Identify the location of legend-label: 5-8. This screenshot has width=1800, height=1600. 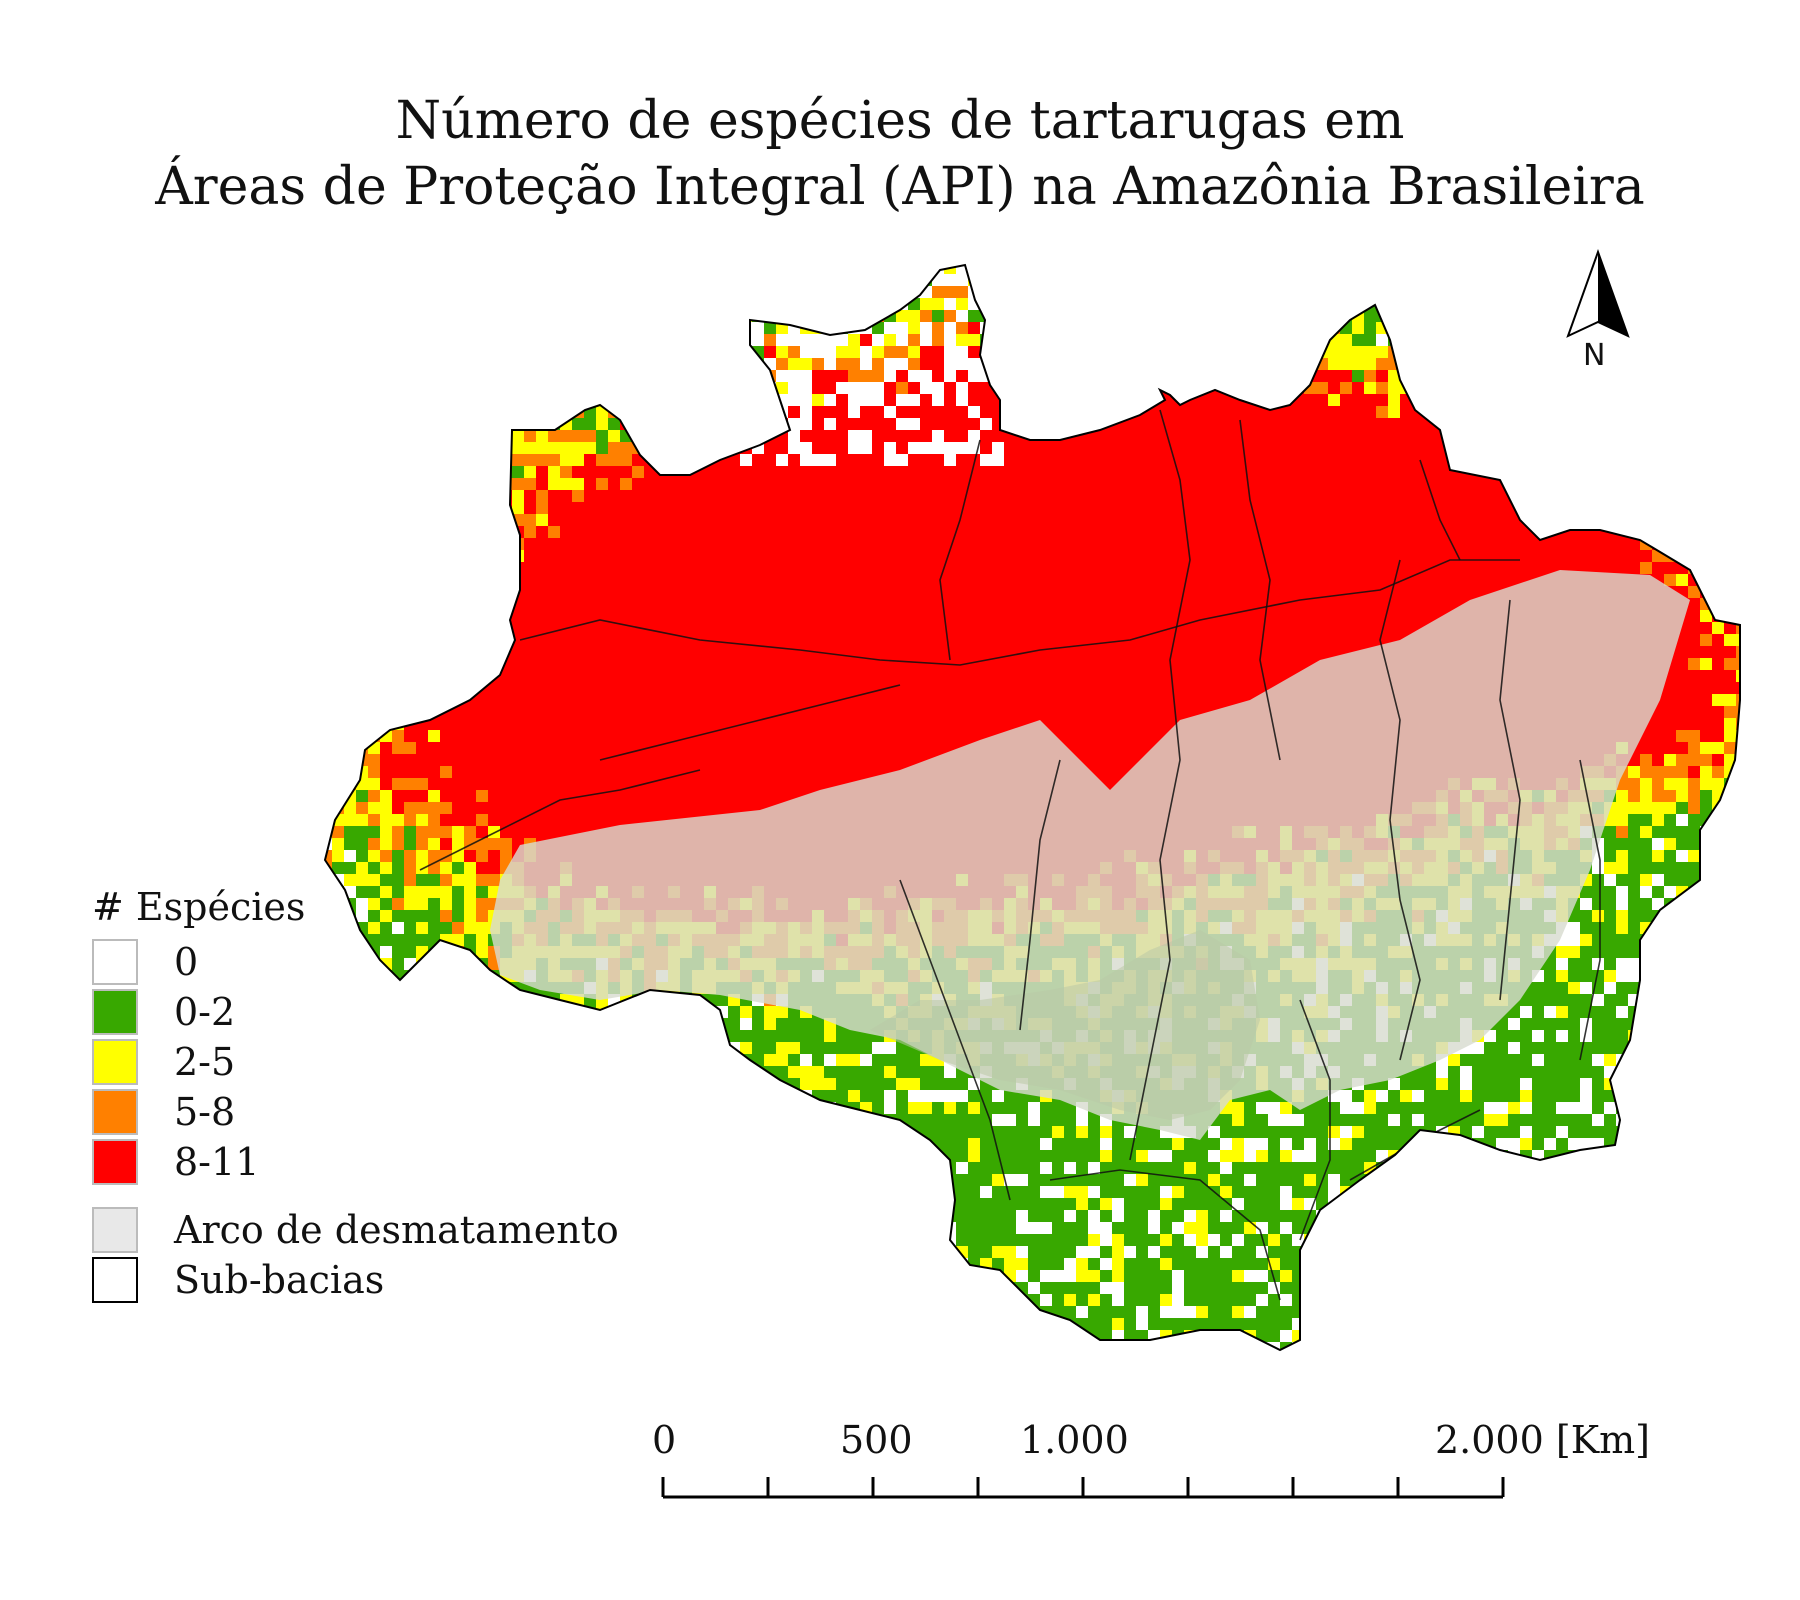
(205, 1112).